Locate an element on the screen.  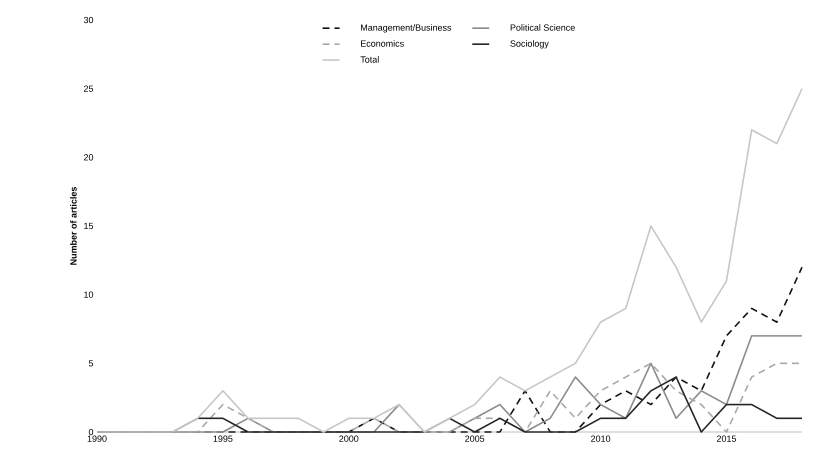
x-tick-label: 2015 is located at coordinates (726, 439).